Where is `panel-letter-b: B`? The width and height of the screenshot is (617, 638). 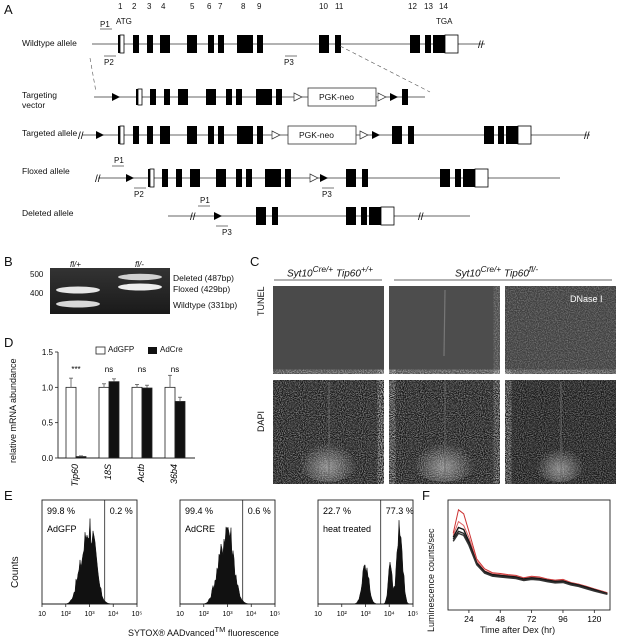 panel-letter-b: B is located at coordinates (8, 261).